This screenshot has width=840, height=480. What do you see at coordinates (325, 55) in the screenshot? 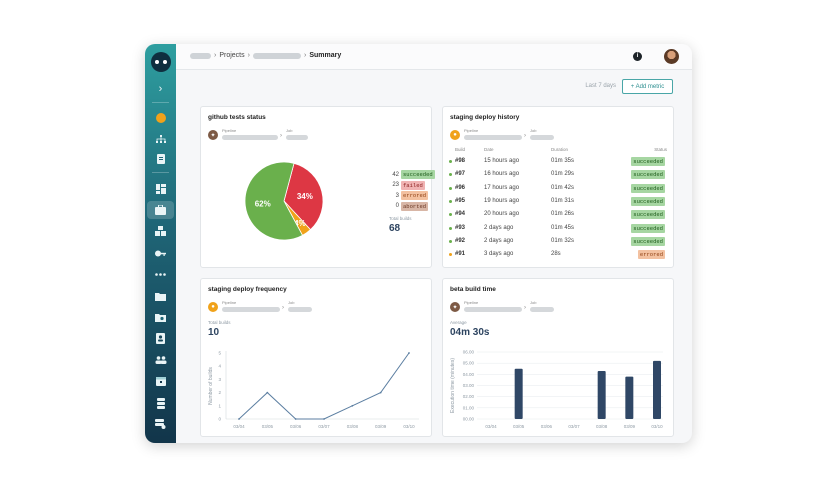
I see `breadcrumb-summary: Summary` at bounding box center [325, 55].